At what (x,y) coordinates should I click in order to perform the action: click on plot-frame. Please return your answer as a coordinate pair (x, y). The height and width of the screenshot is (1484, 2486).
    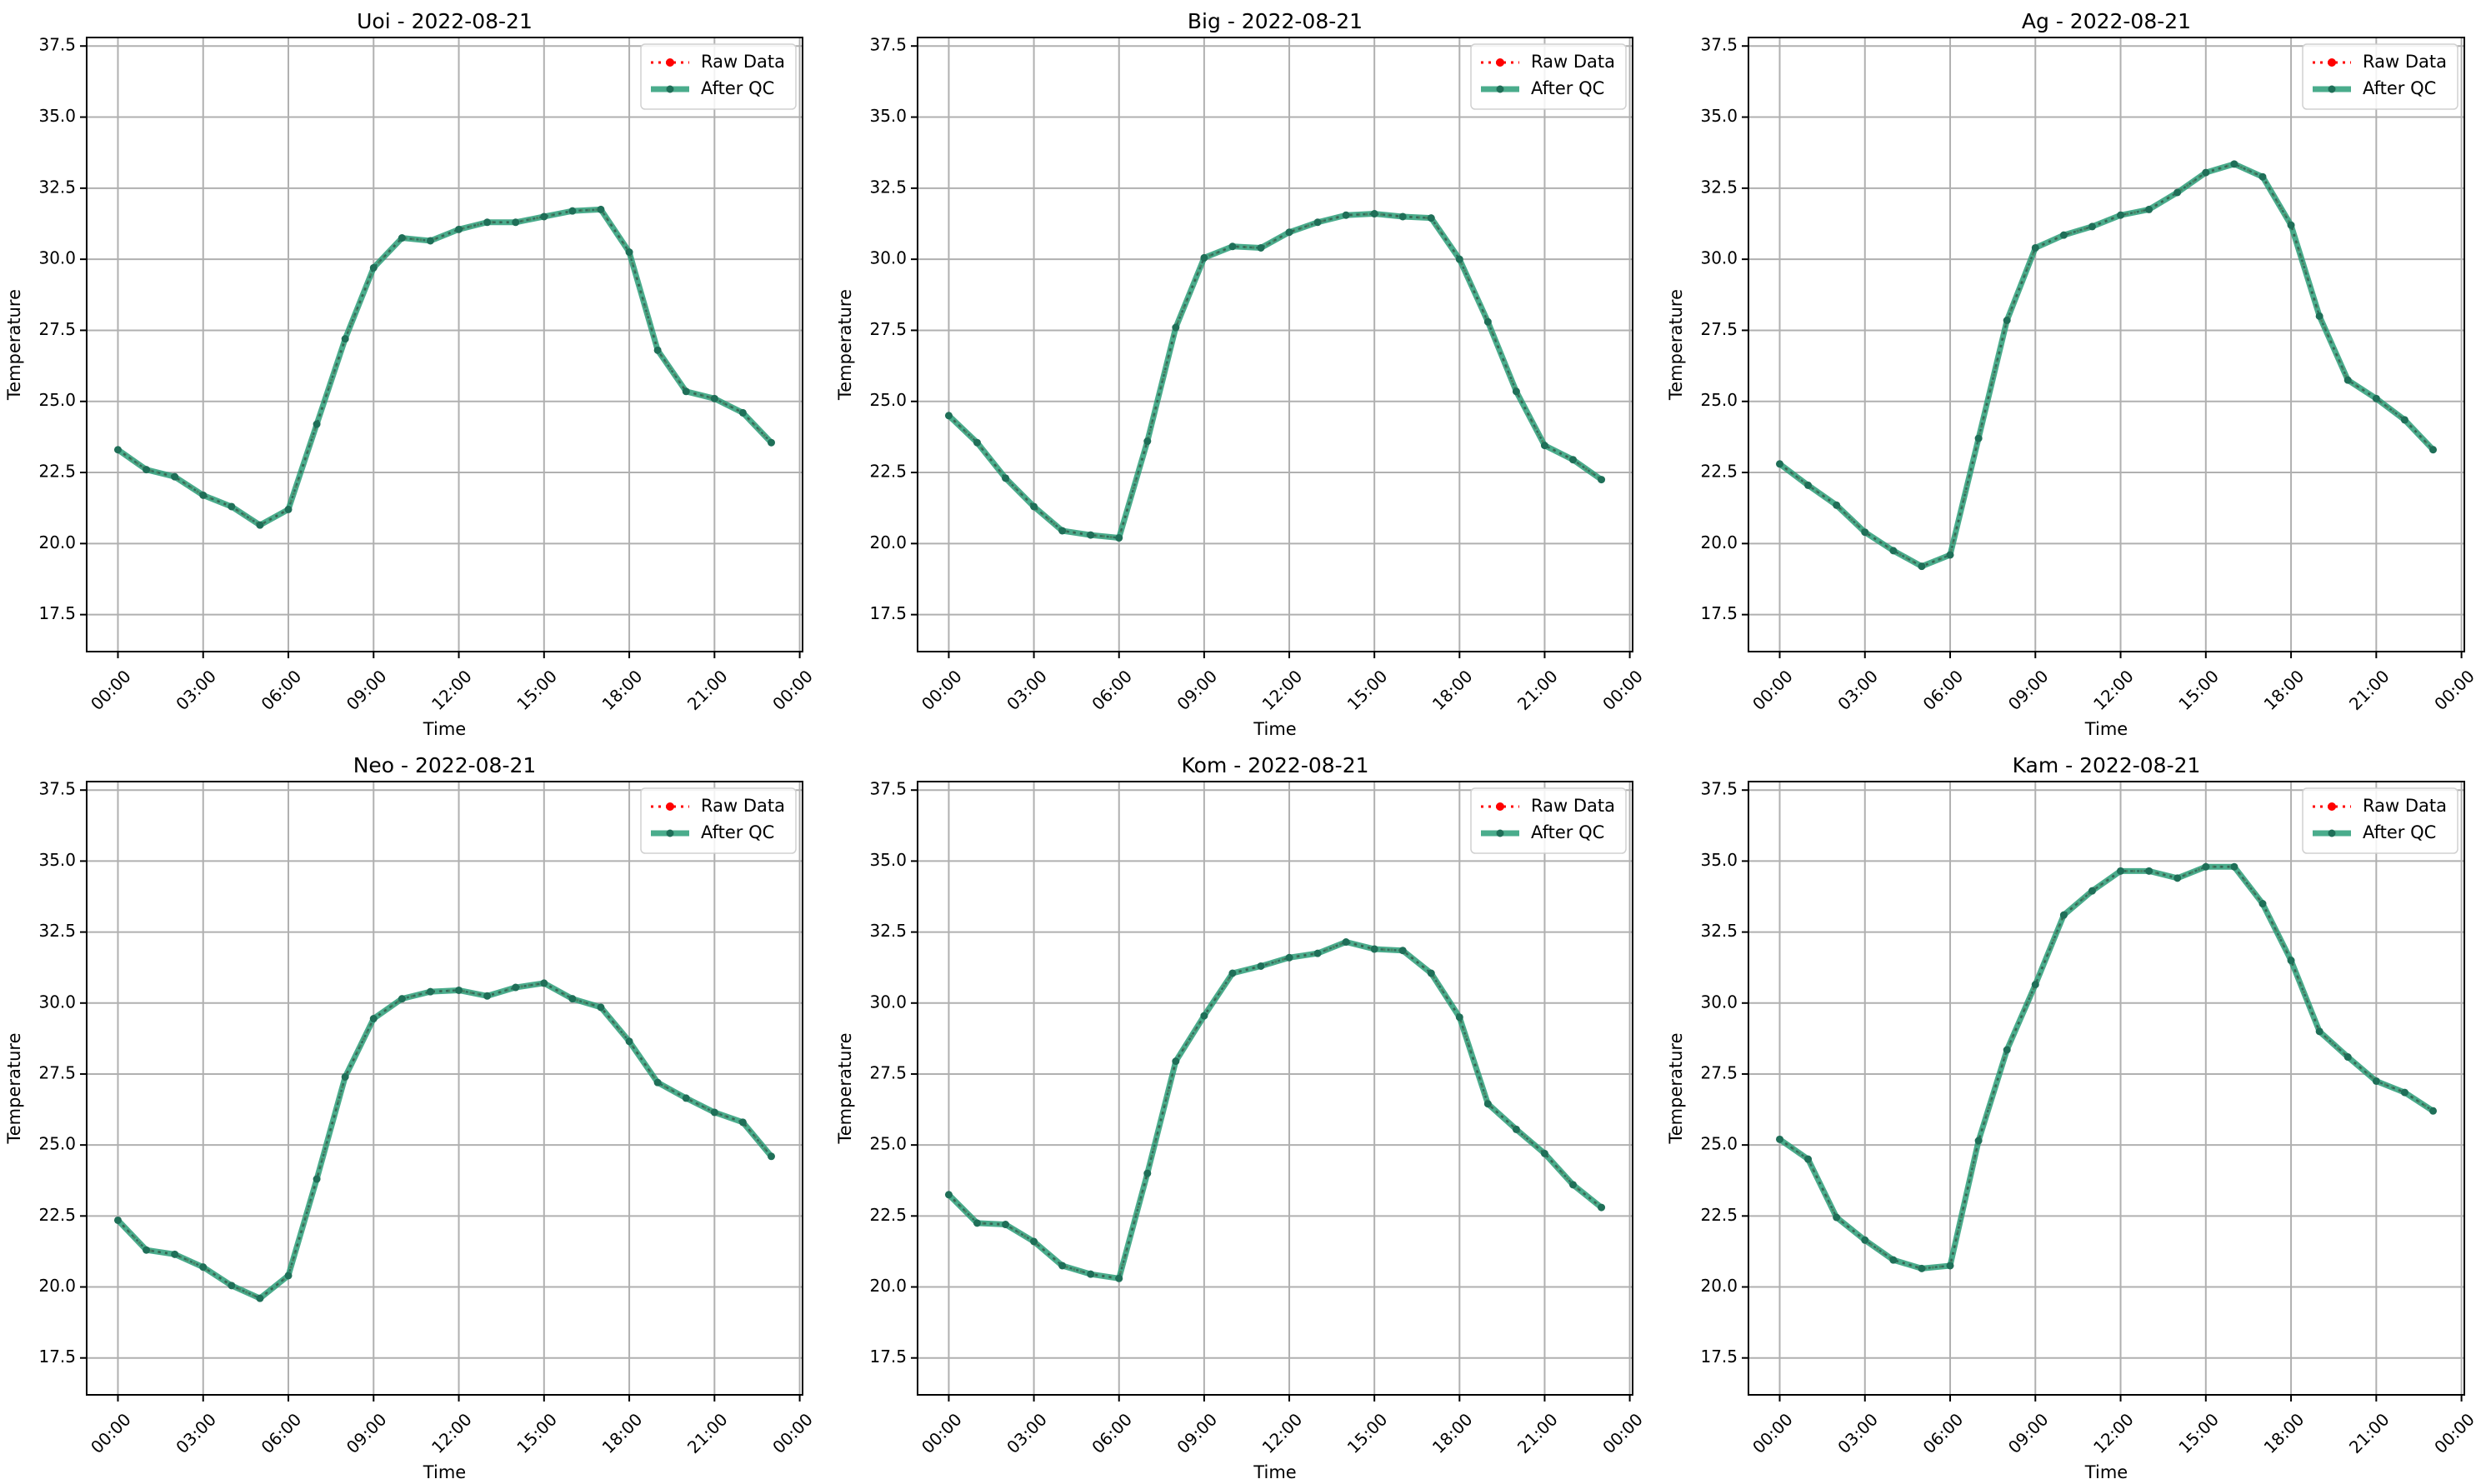
    Looking at the image, I should click on (2106, 1088).